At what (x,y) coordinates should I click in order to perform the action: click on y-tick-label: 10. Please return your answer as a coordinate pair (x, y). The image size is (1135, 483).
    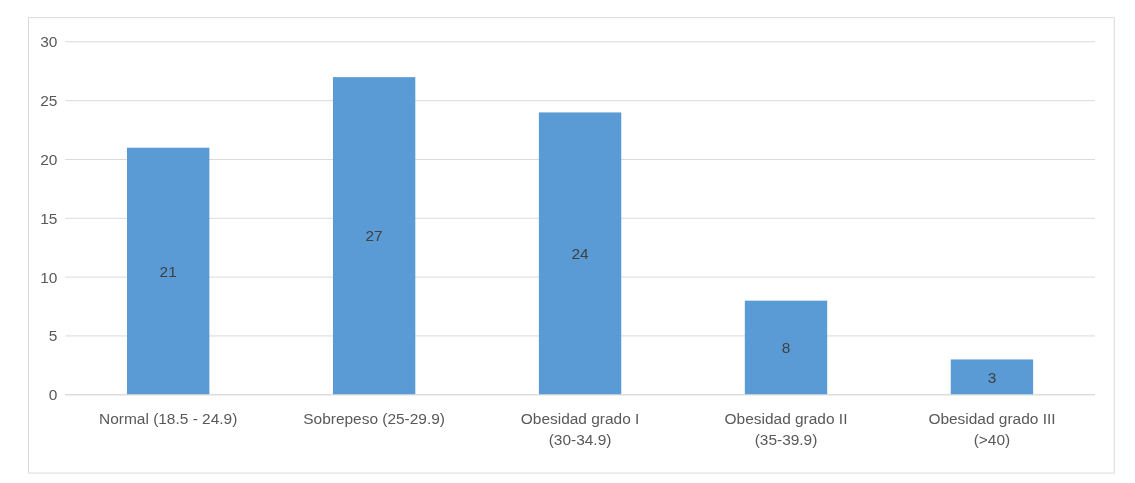
    Looking at the image, I should click on (49, 277).